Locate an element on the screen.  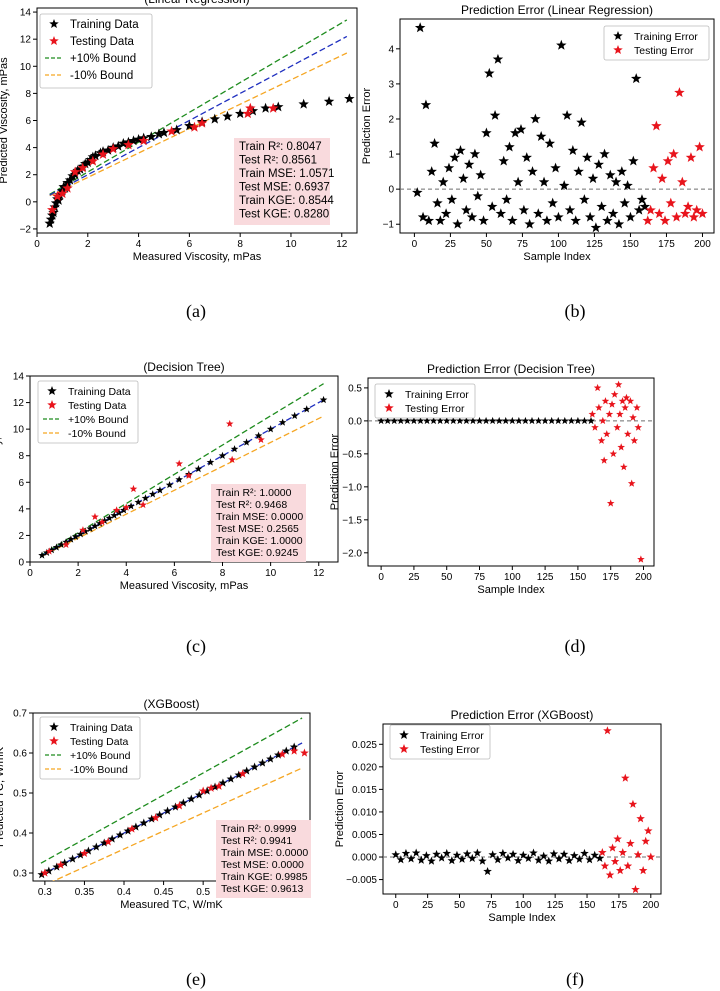
metric-text: Train MSE: 0.0000 is located at coordinates (259, 517).